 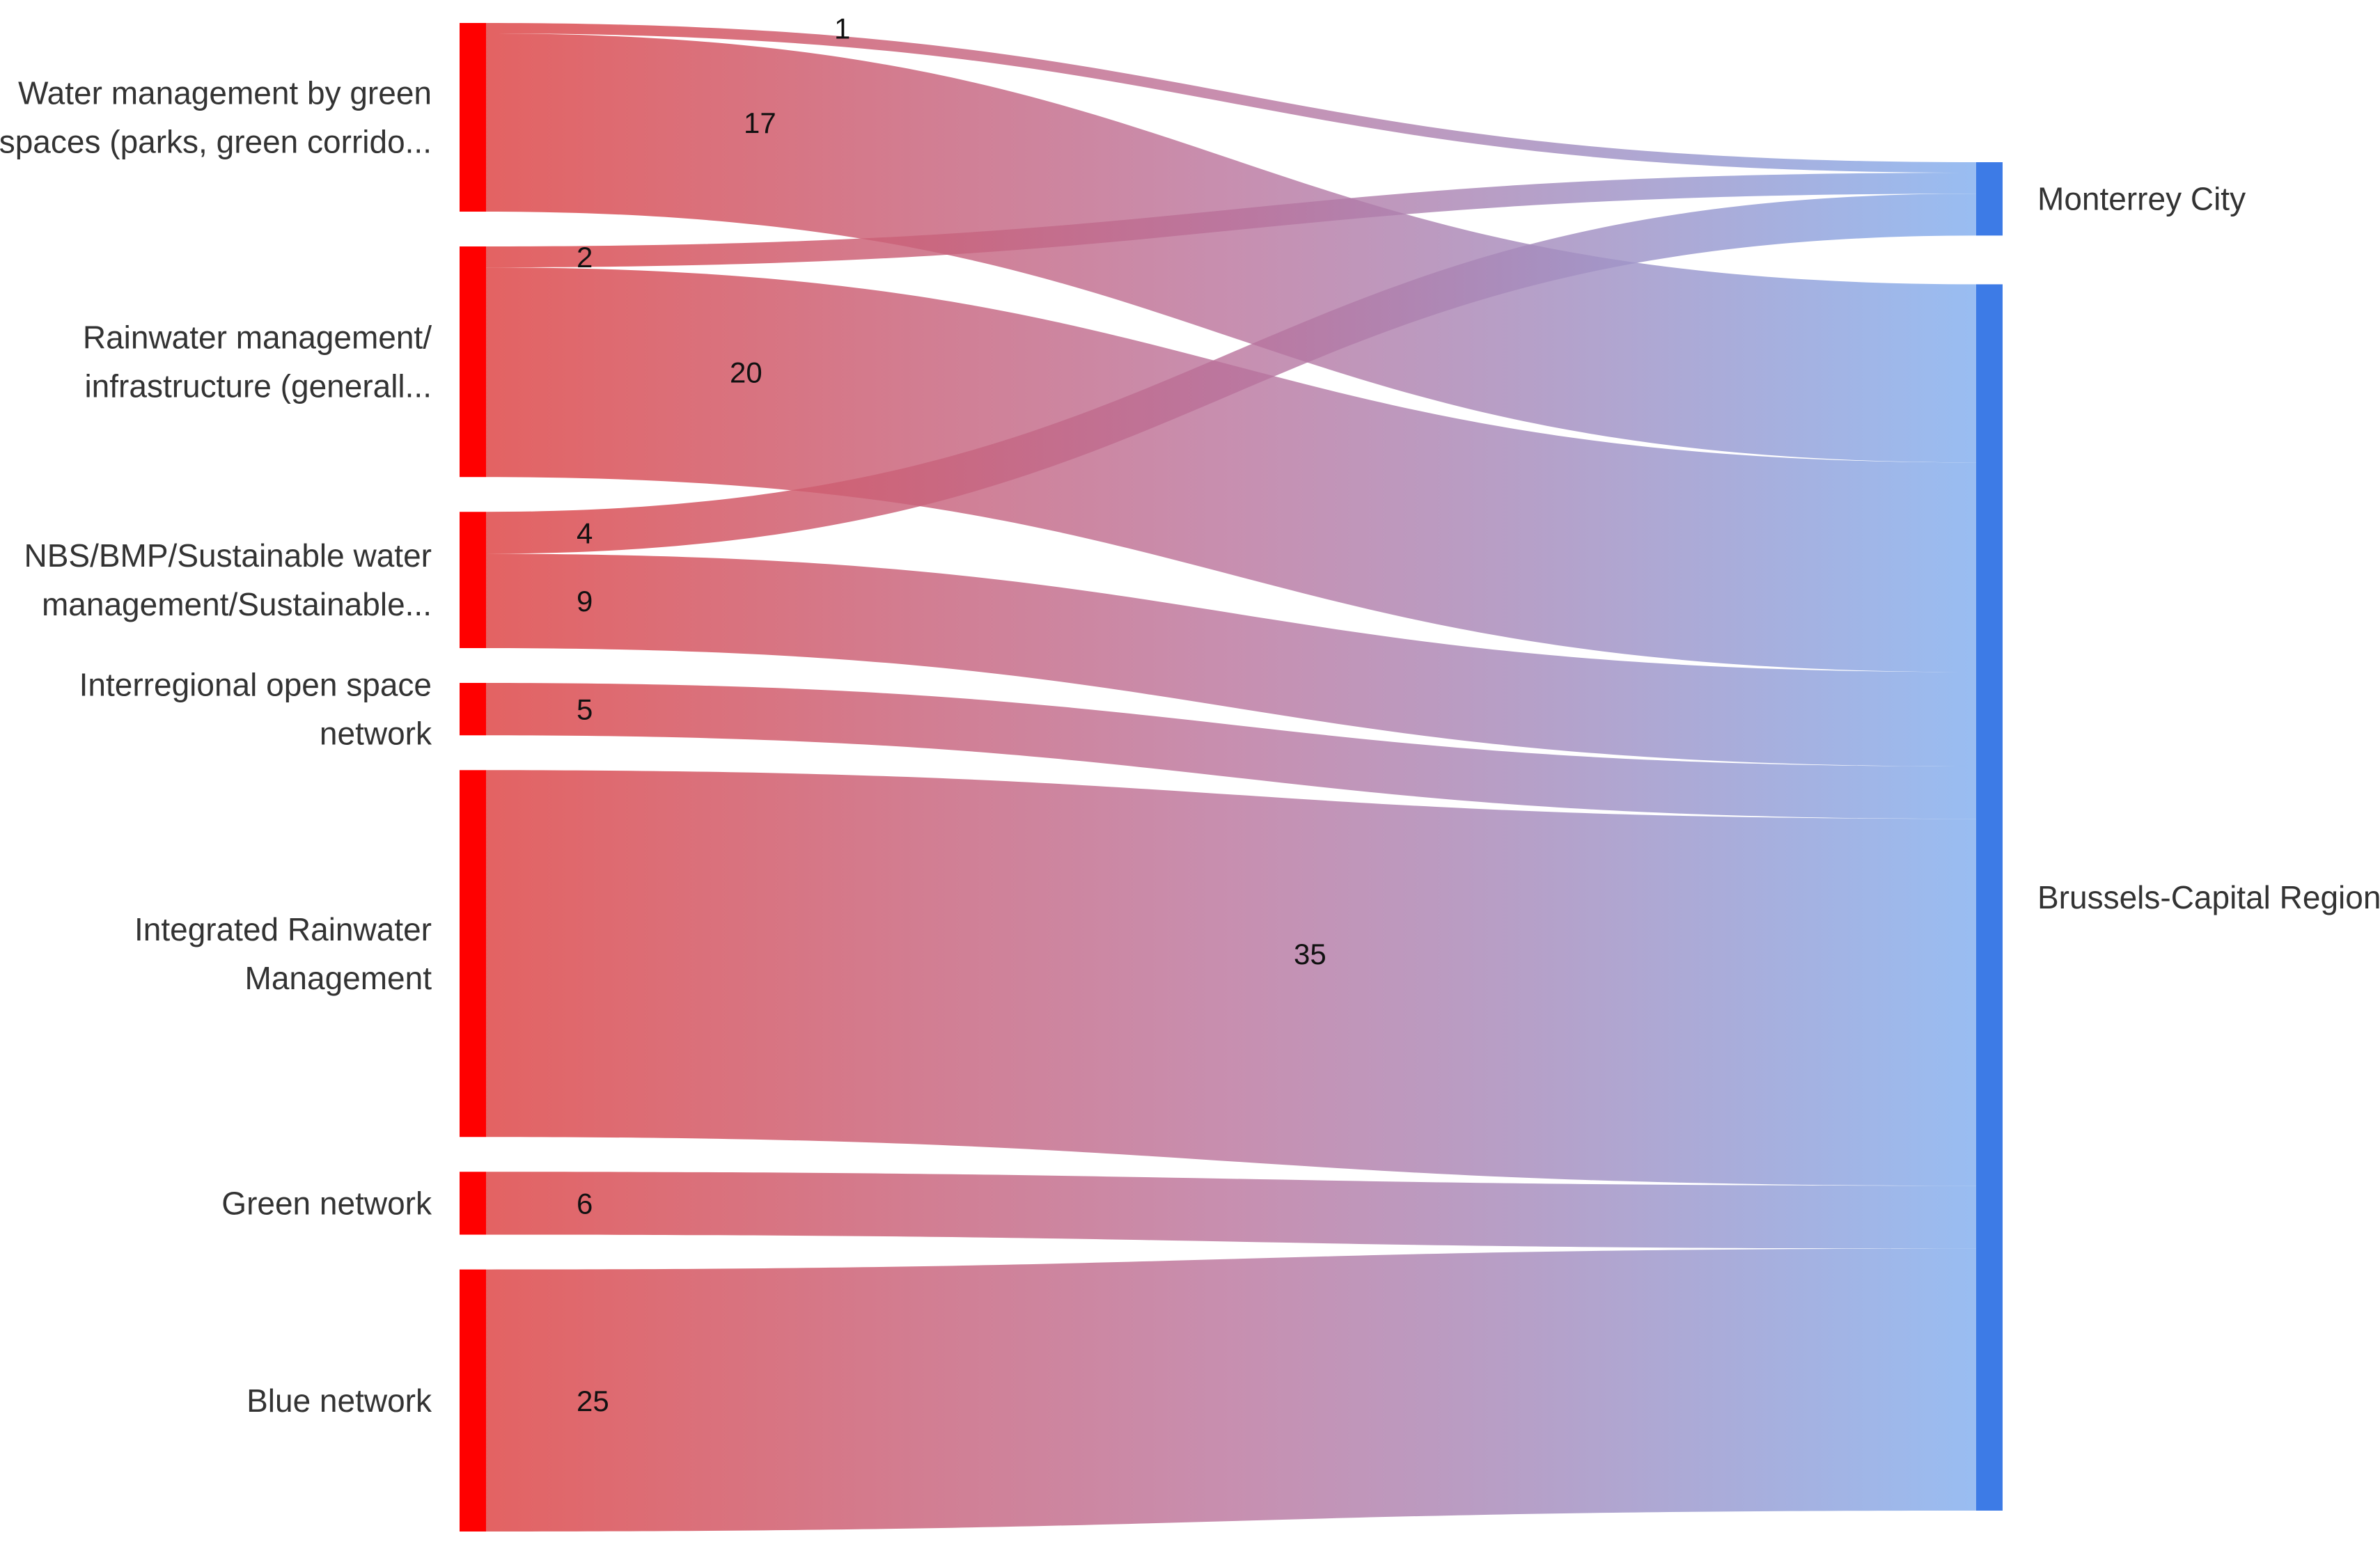 I want to click on source-node-s5, so click(x=473, y=1203).